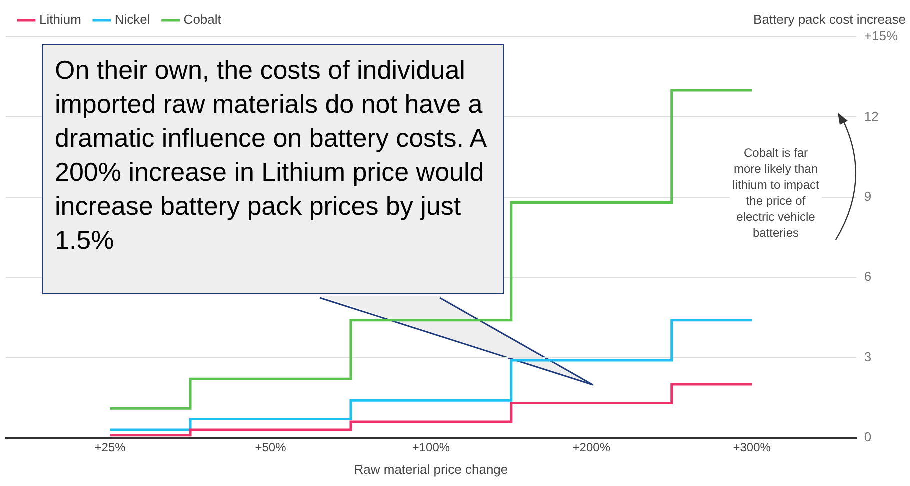 The width and height of the screenshot is (910, 486). I want to click on x-tick-label: +25%, so click(110, 447).